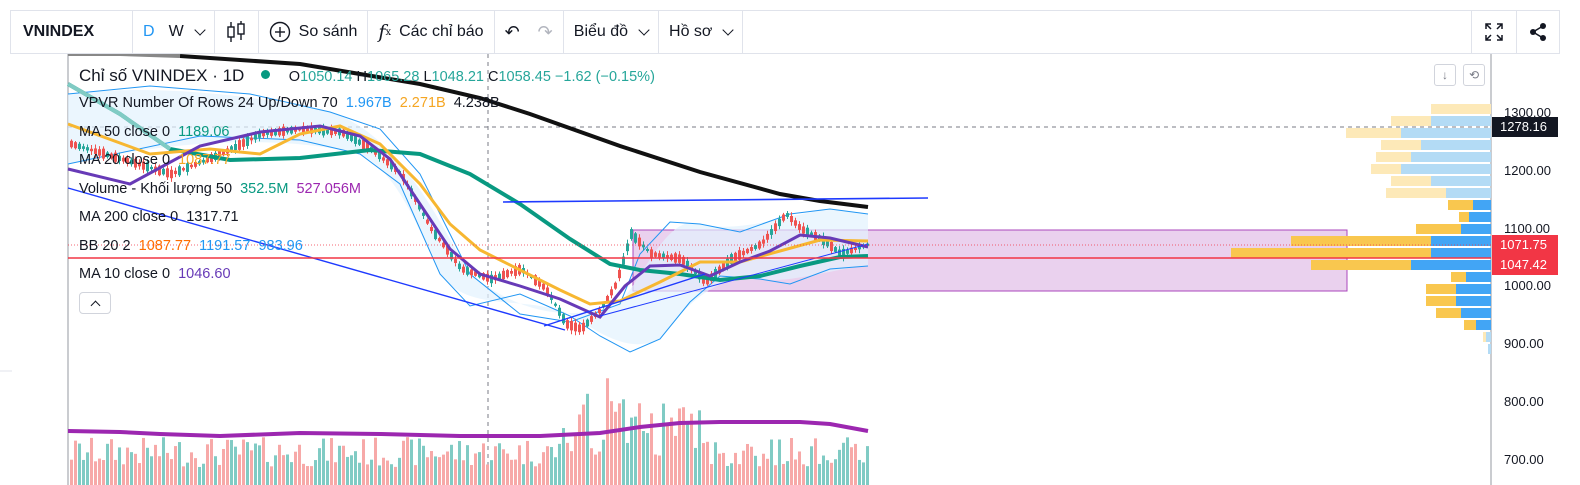 The image size is (1580, 485). Describe the element at coordinates (734, 280) in the screenshot. I see `trendline-mid` at that location.